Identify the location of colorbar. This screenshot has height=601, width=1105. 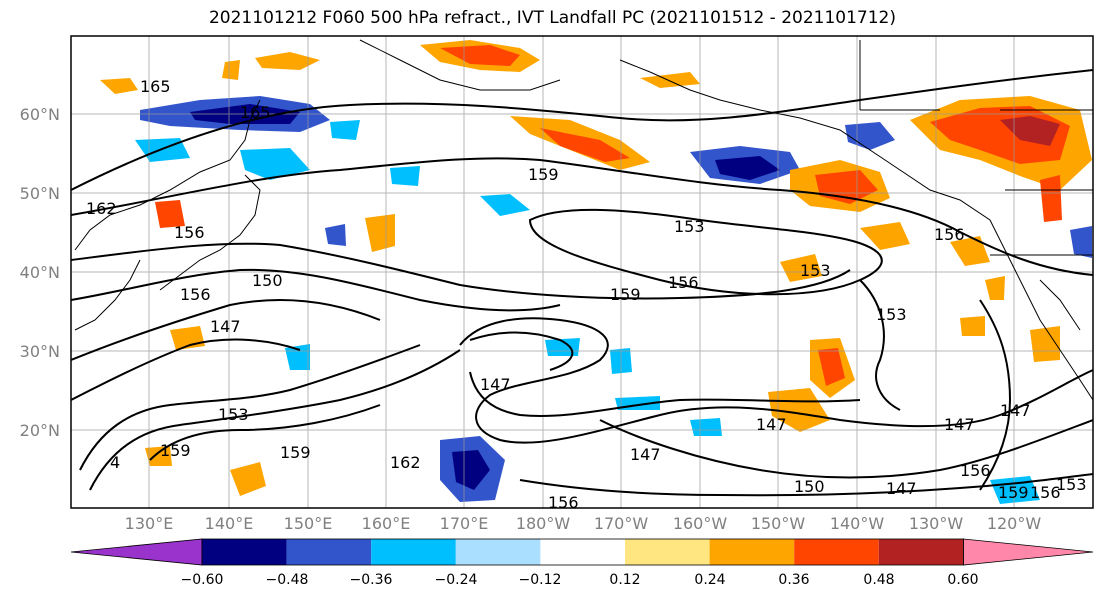
(582, 552).